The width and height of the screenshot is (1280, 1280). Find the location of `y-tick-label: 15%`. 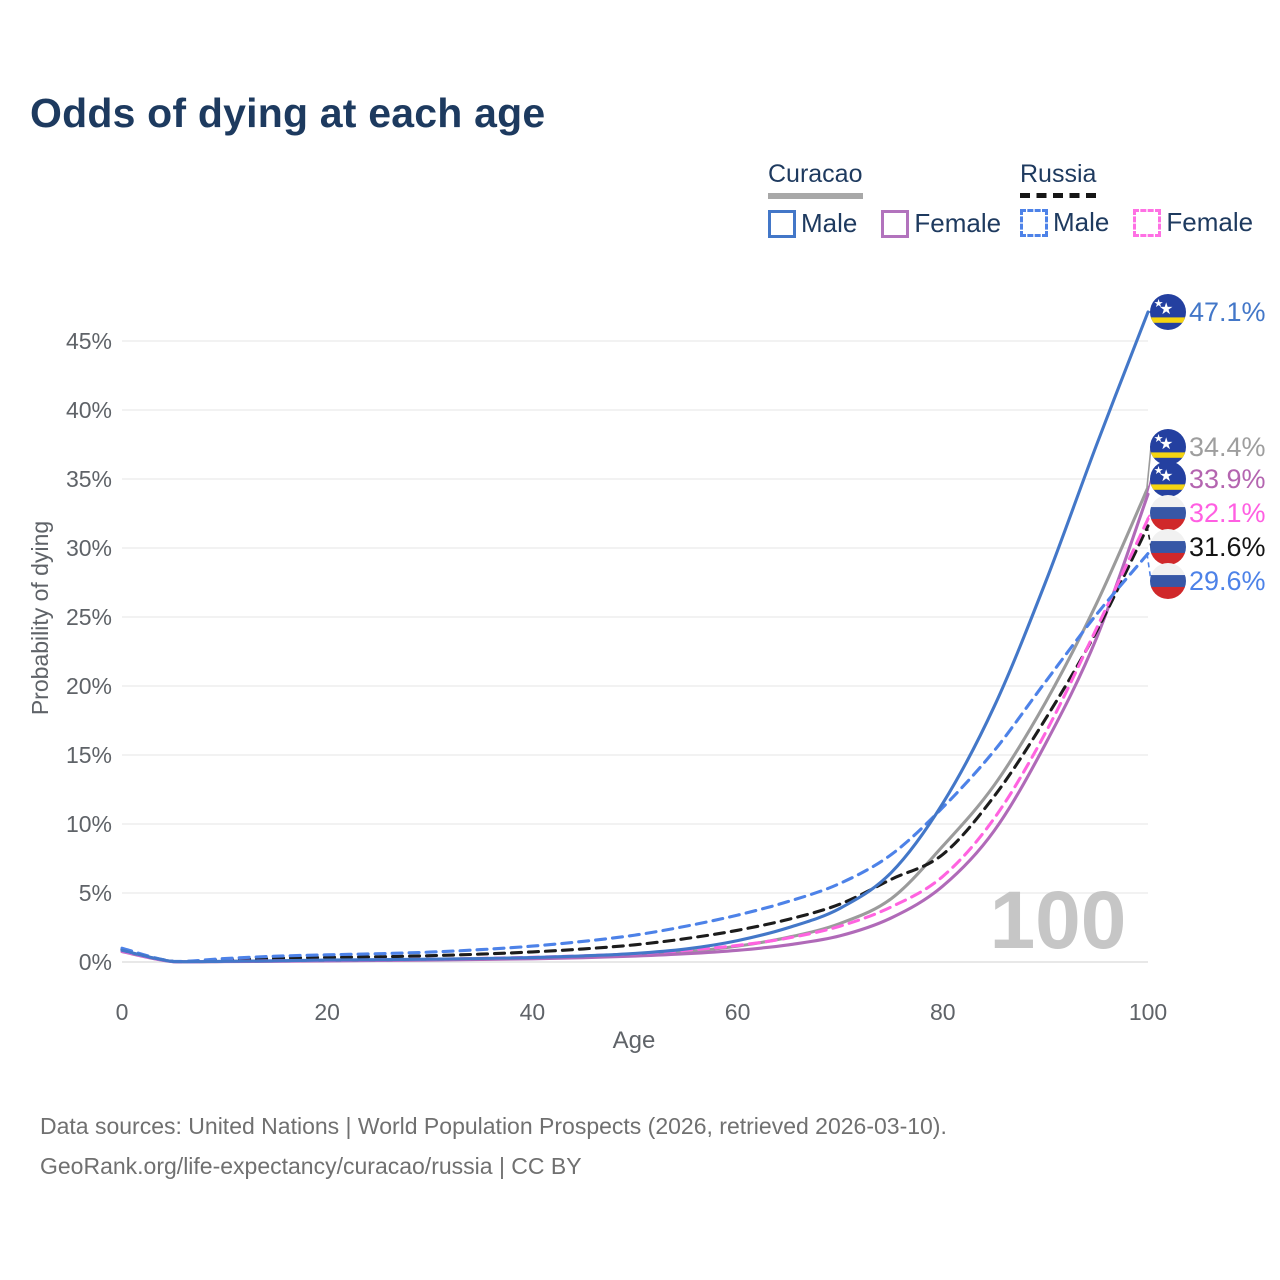

y-tick-label: 15% is located at coordinates (89, 755).